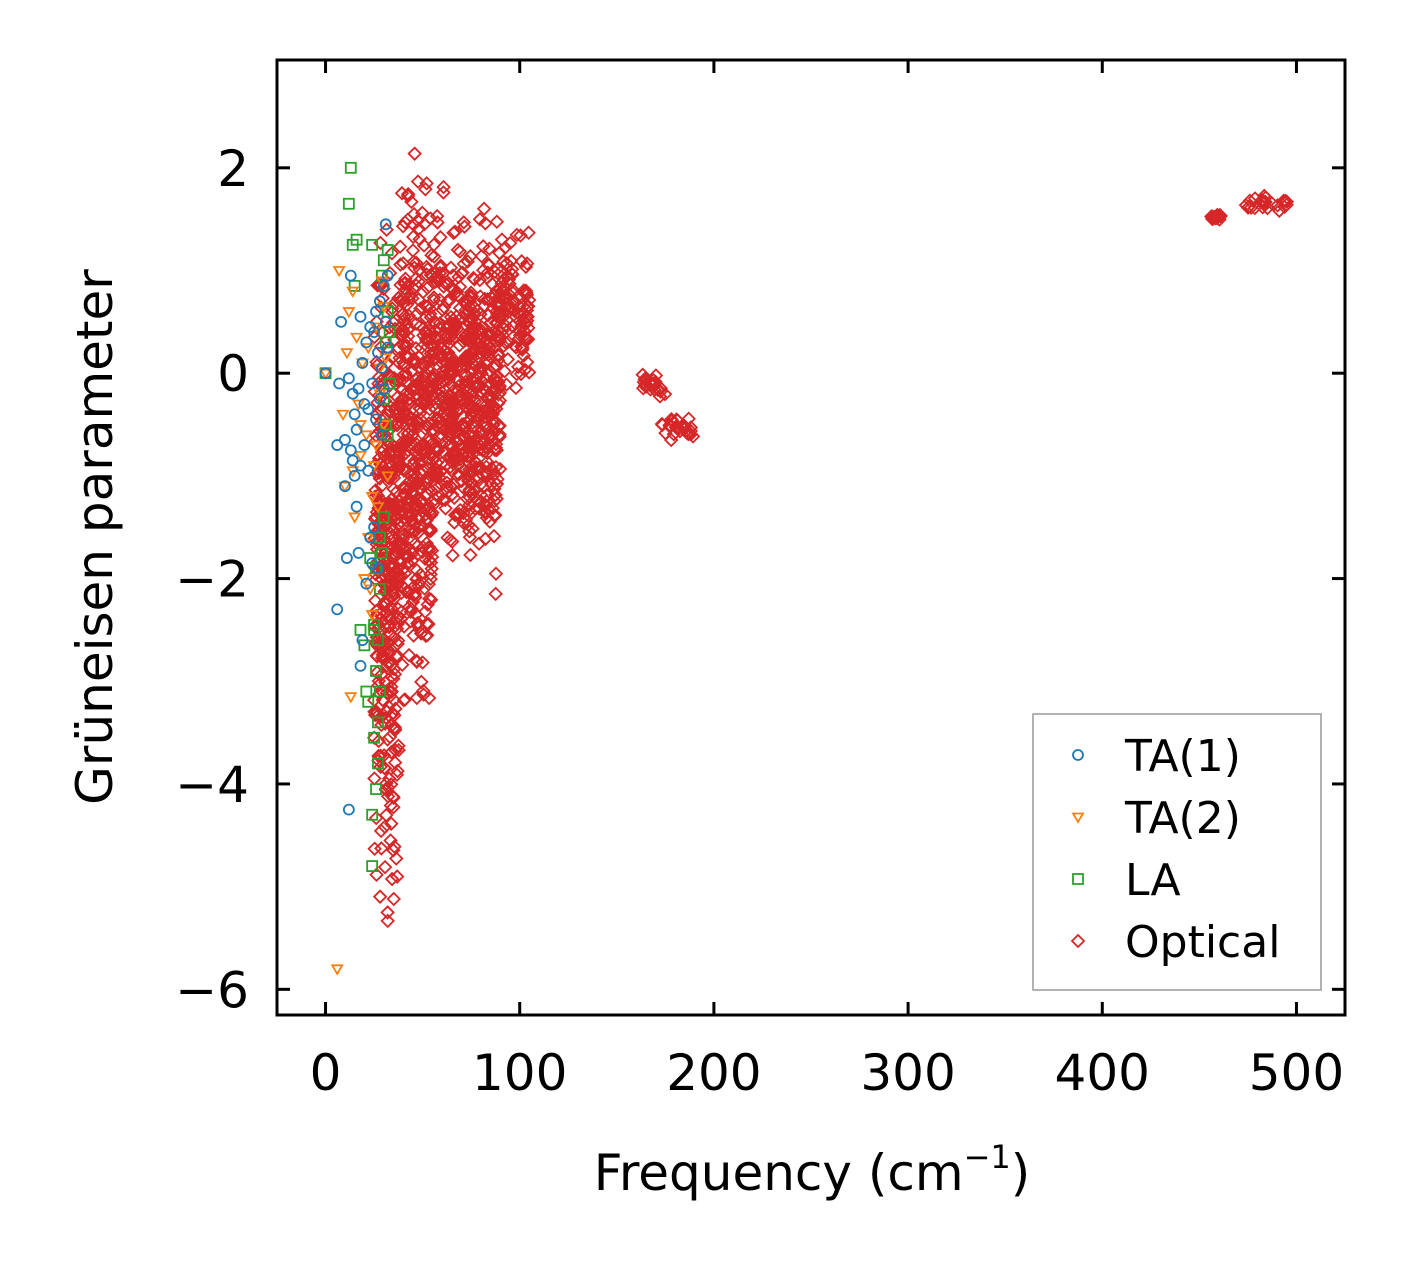 The height and width of the screenshot is (1264, 1409). What do you see at coordinates (519, 1073) in the screenshot?
I see `x-tick-label: 100` at bounding box center [519, 1073].